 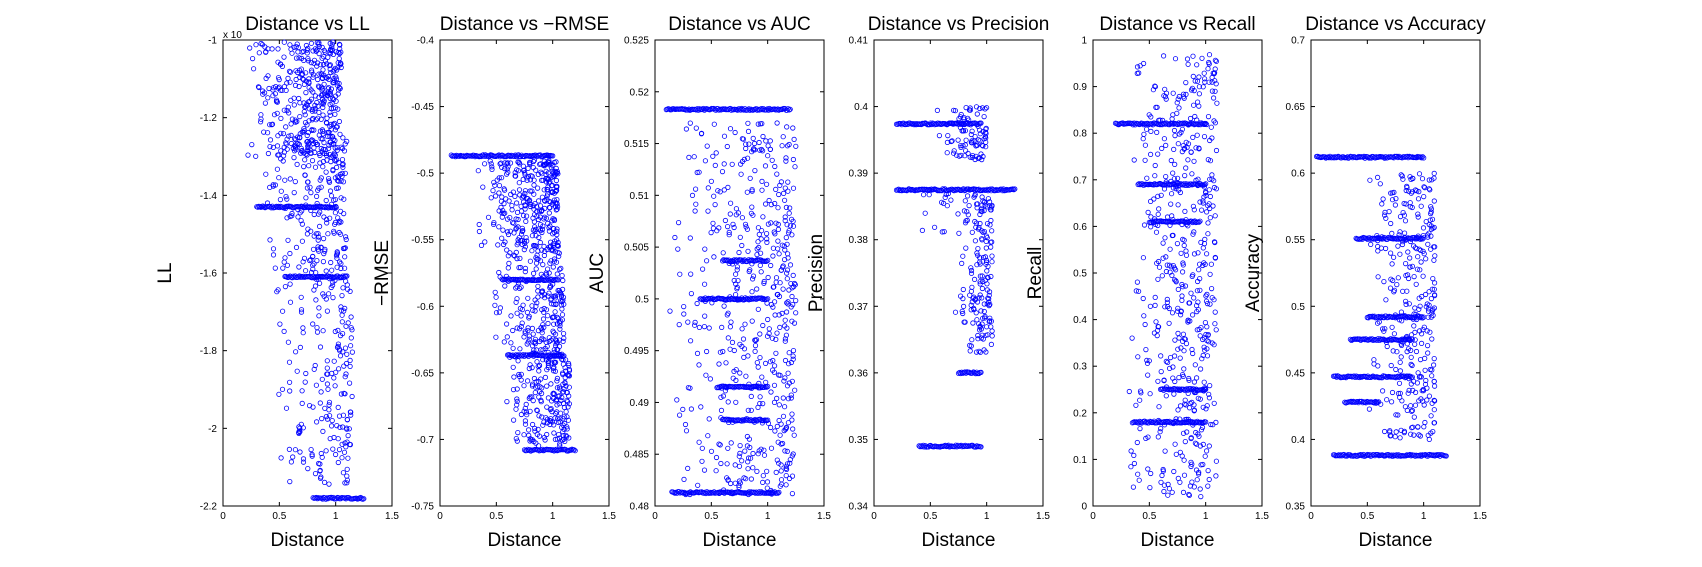 What do you see at coordinates (1149, 516) in the screenshot?
I see `x-tick-label: 0.5` at bounding box center [1149, 516].